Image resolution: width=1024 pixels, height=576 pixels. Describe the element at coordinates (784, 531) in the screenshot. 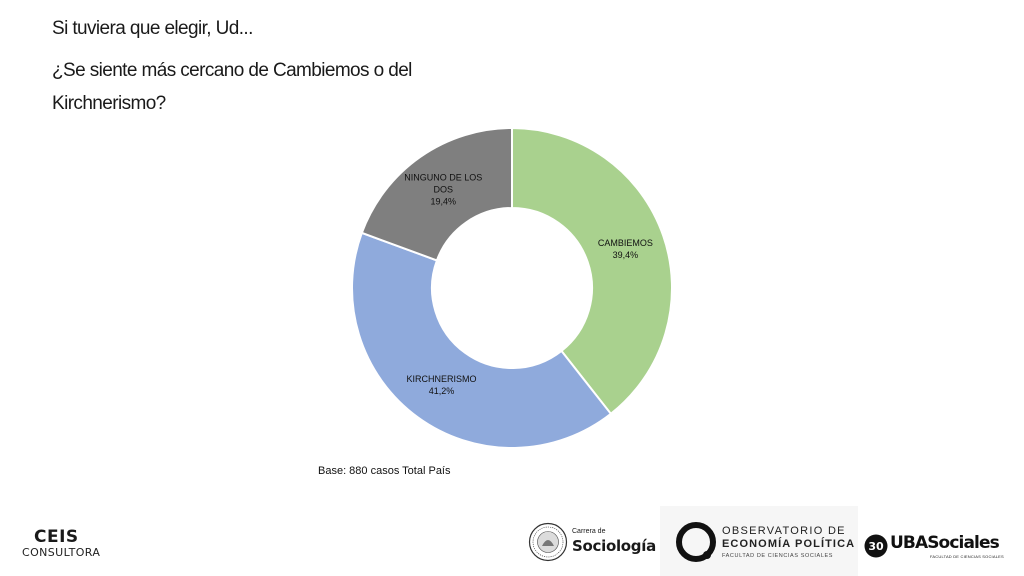

I see `observatorio-line1: OBSERVATORIO DE` at that location.